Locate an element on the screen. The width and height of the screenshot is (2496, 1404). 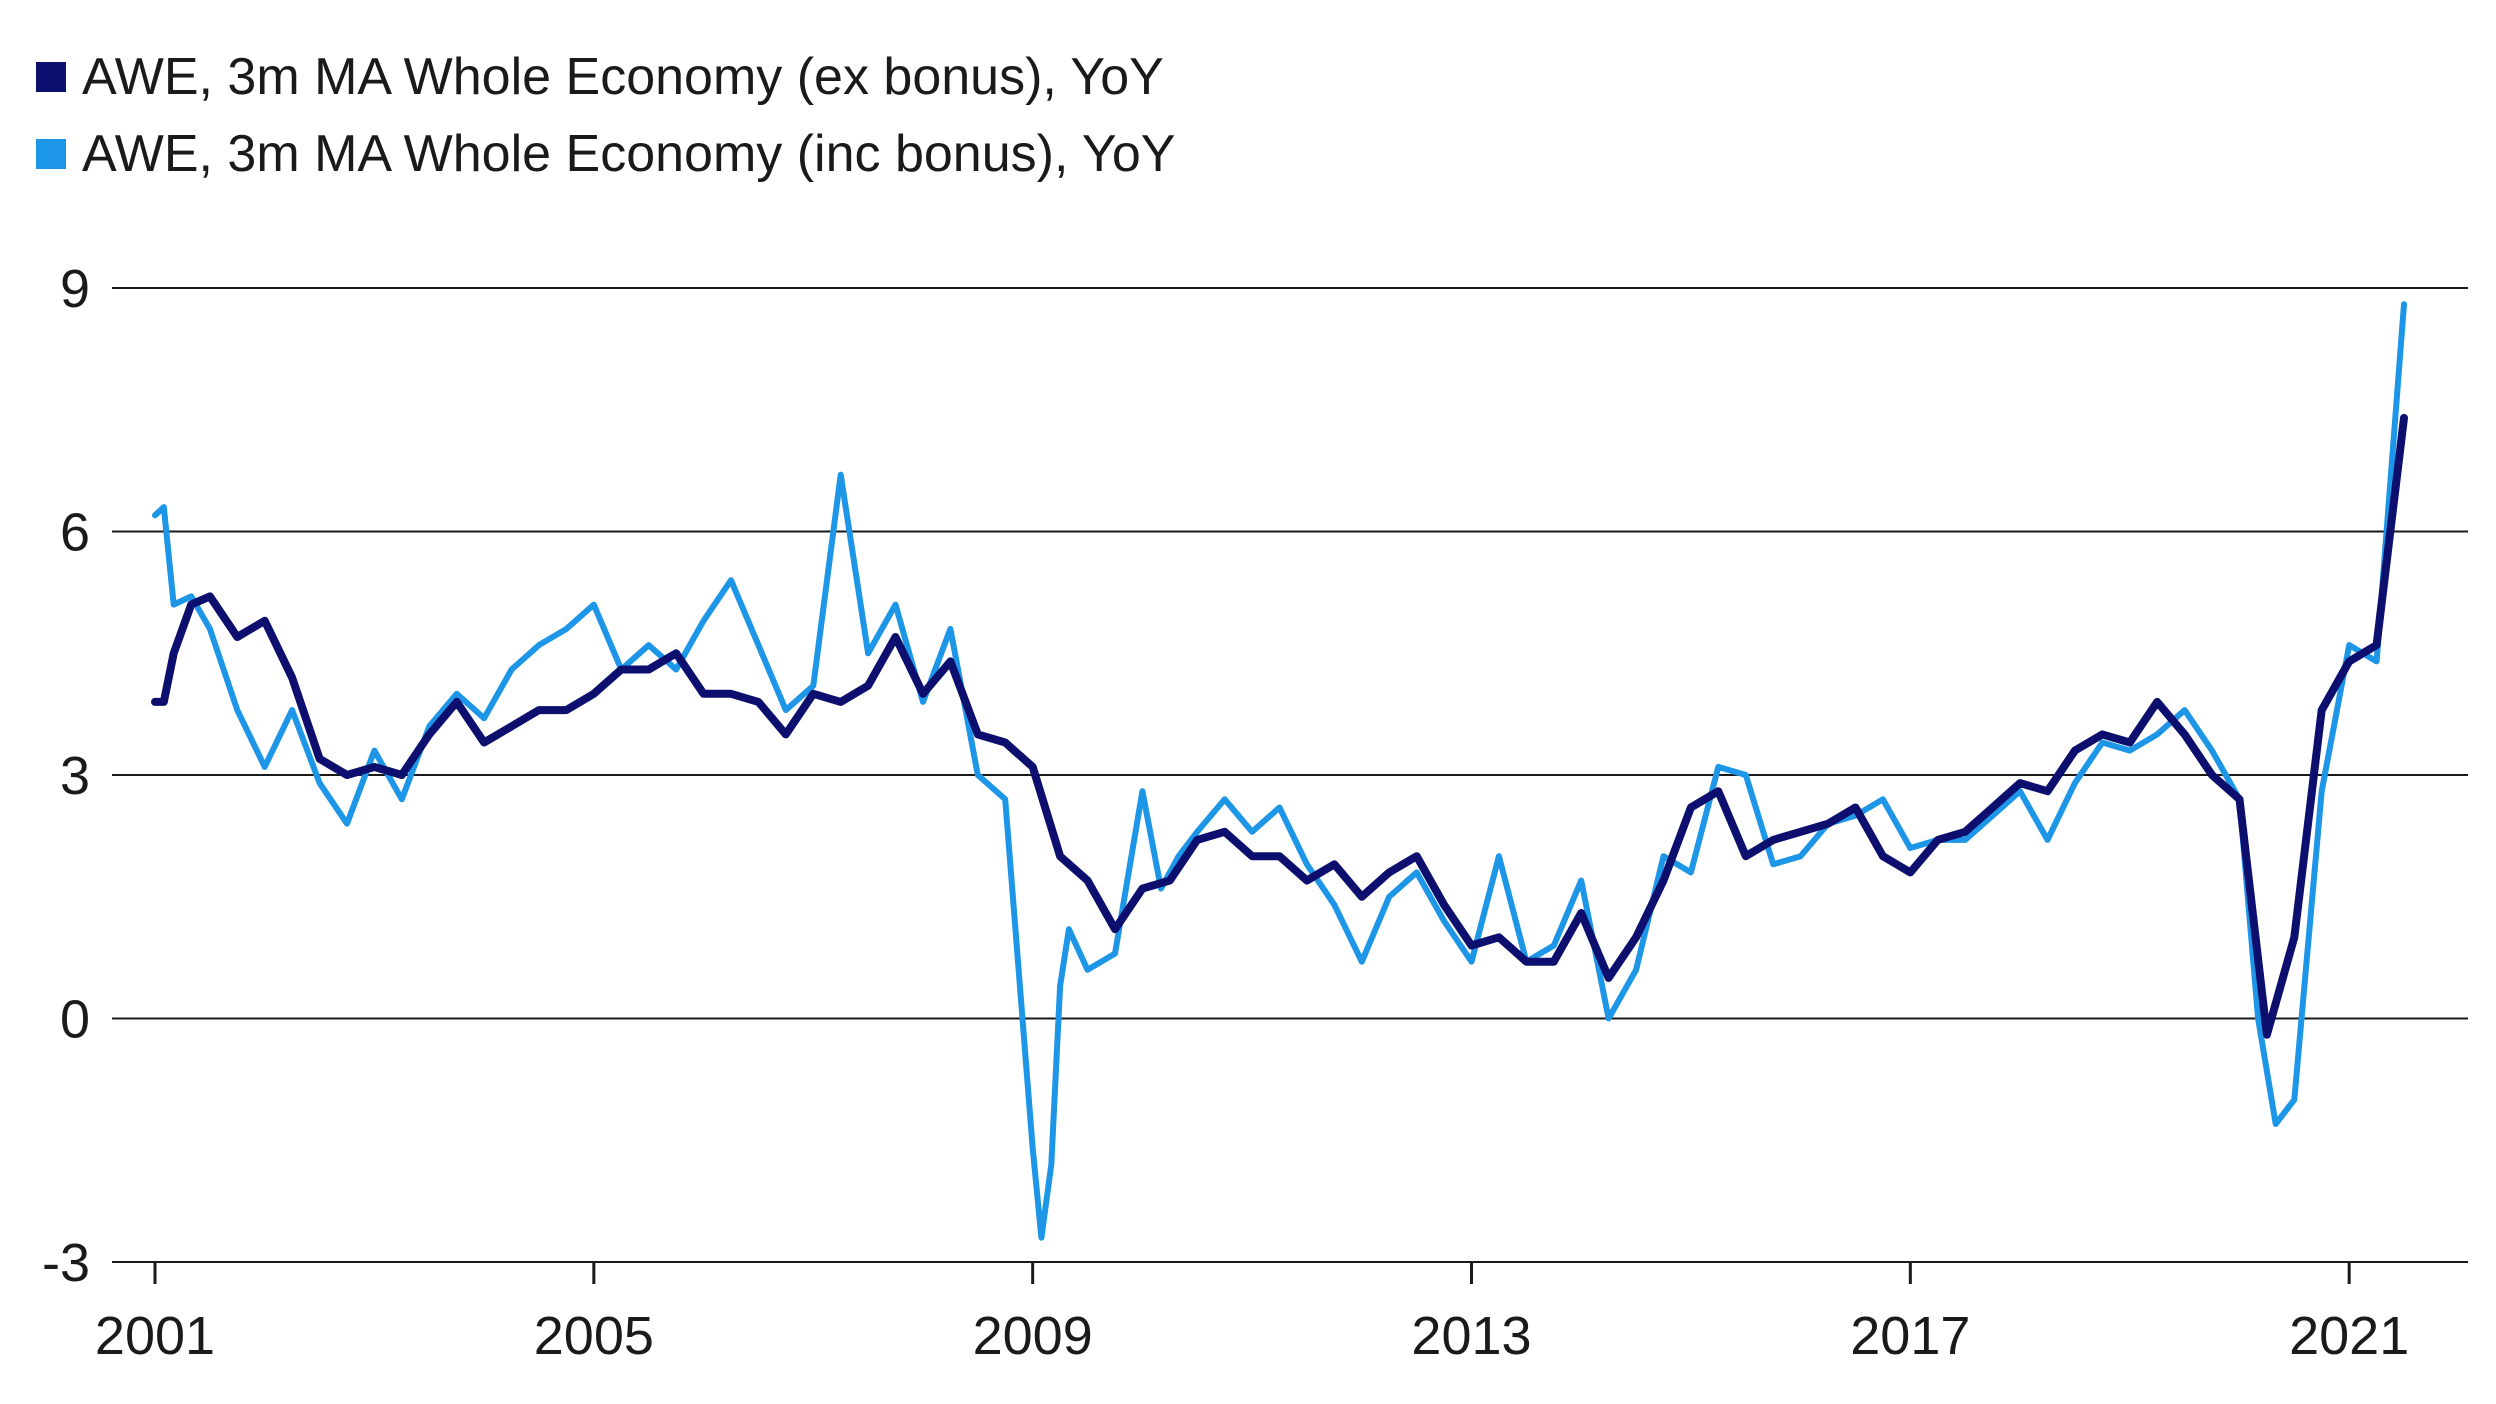
x-tick-label: 2013 is located at coordinates (1471, 1336).